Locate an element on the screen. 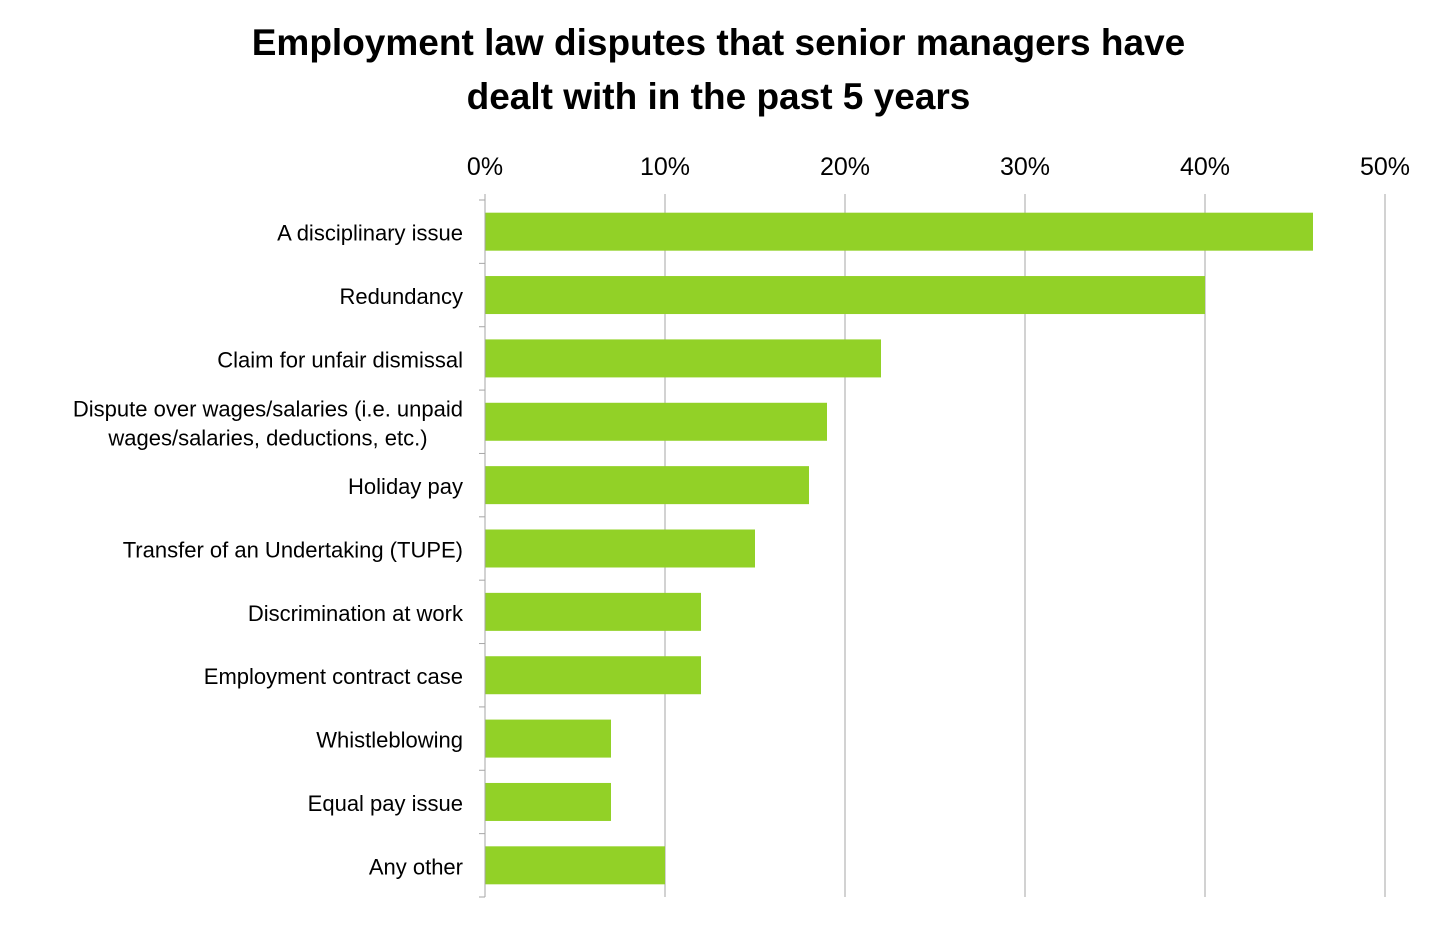  category-label-7: Employment contract case is located at coordinates (333, 676).